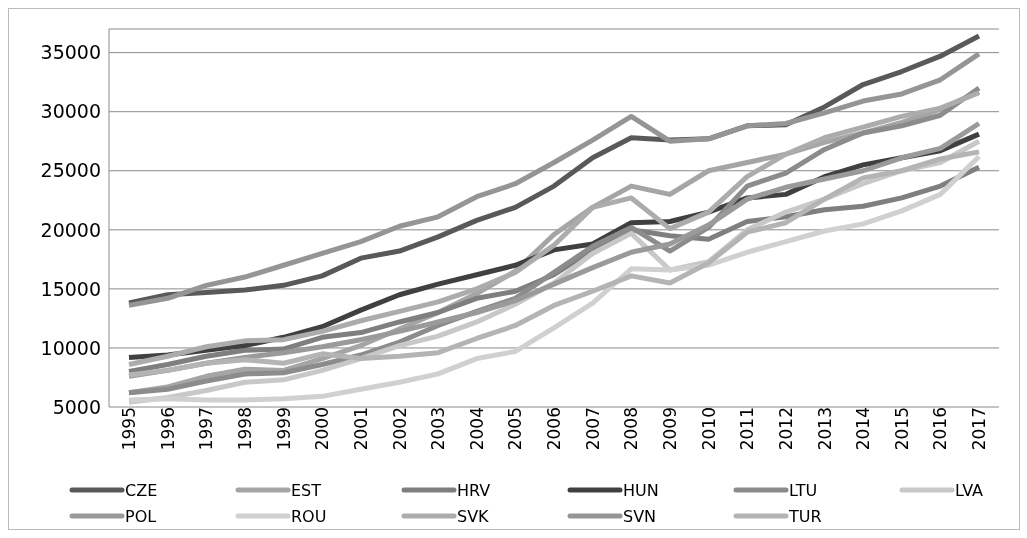  I want to click on x-tick-label: 2007, so click(592, 429).